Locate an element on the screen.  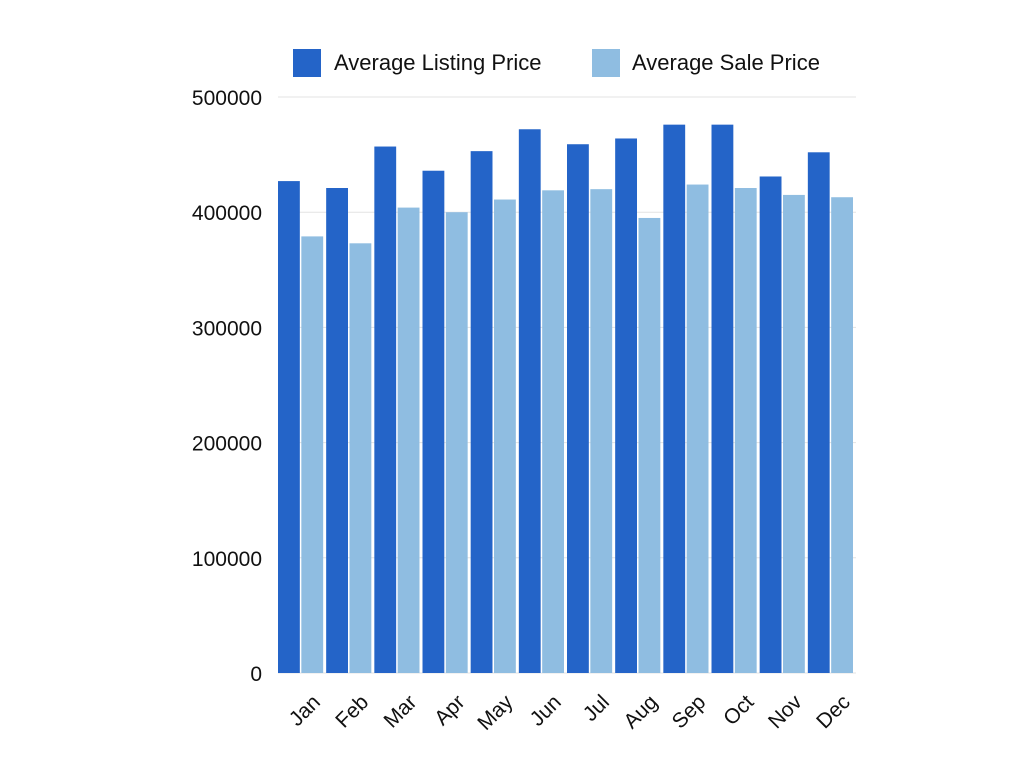
x-tick-label: Sep is located at coordinates (689, 712).